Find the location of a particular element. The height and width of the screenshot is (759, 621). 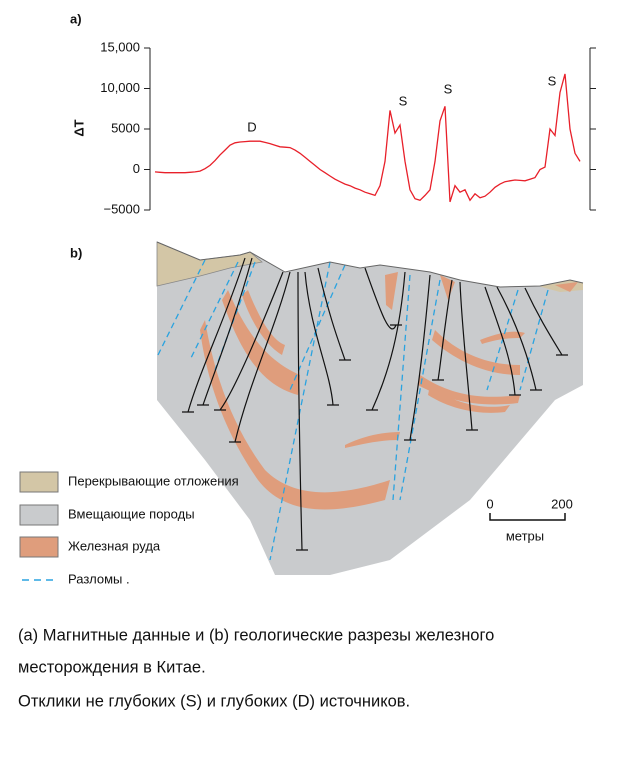

y-axis-label: ΔT is located at coordinates (78, 127).